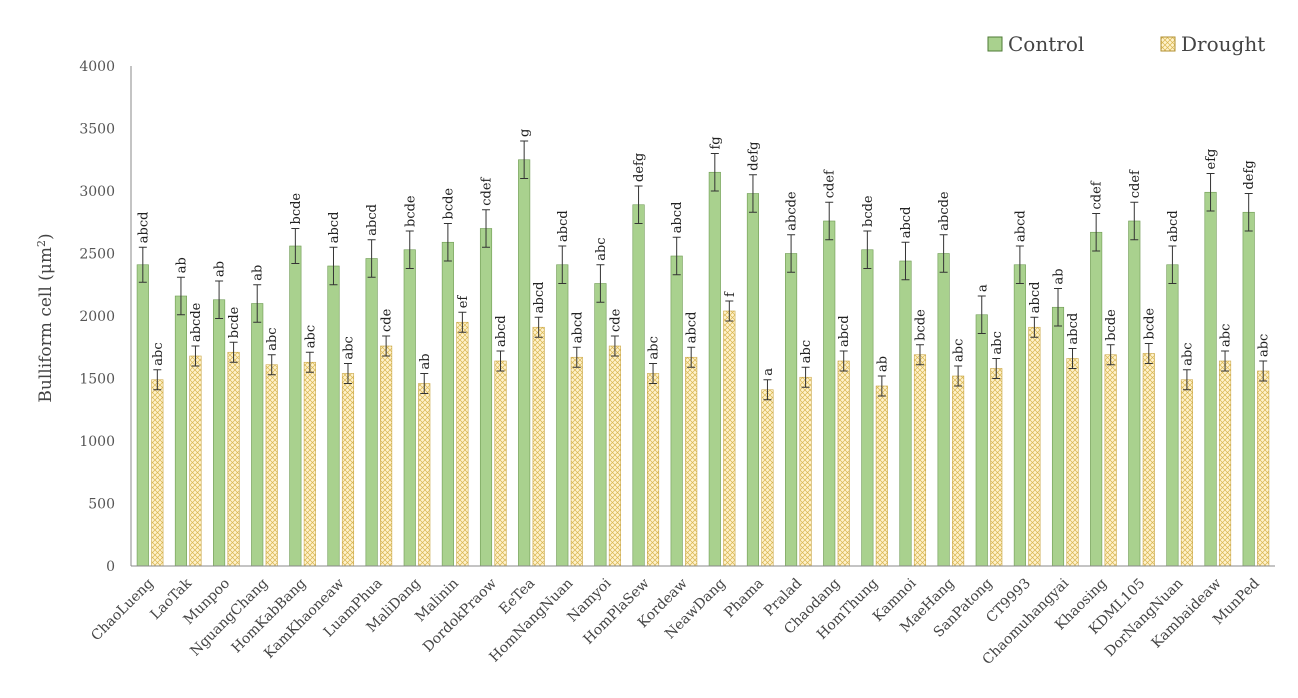 The height and width of the screenshot is (698, 1298). Describe the element at coordinates (97, 317) in the screenshot. I see `y-axis-ticks: 0 500 1000 1500 2000 2500 3000 3500 4000` at that location.